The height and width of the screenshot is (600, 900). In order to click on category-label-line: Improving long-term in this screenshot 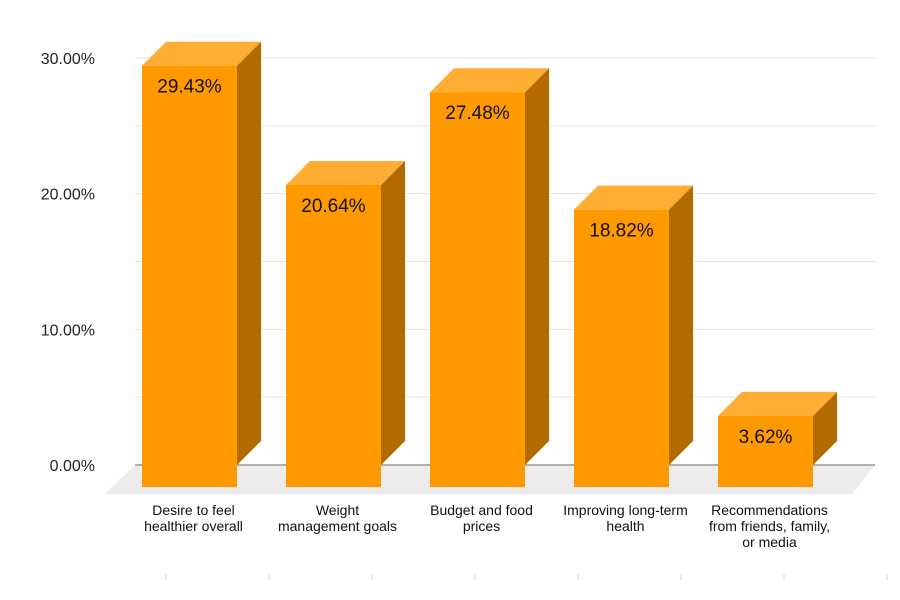, I will do `click(625, 510)`.